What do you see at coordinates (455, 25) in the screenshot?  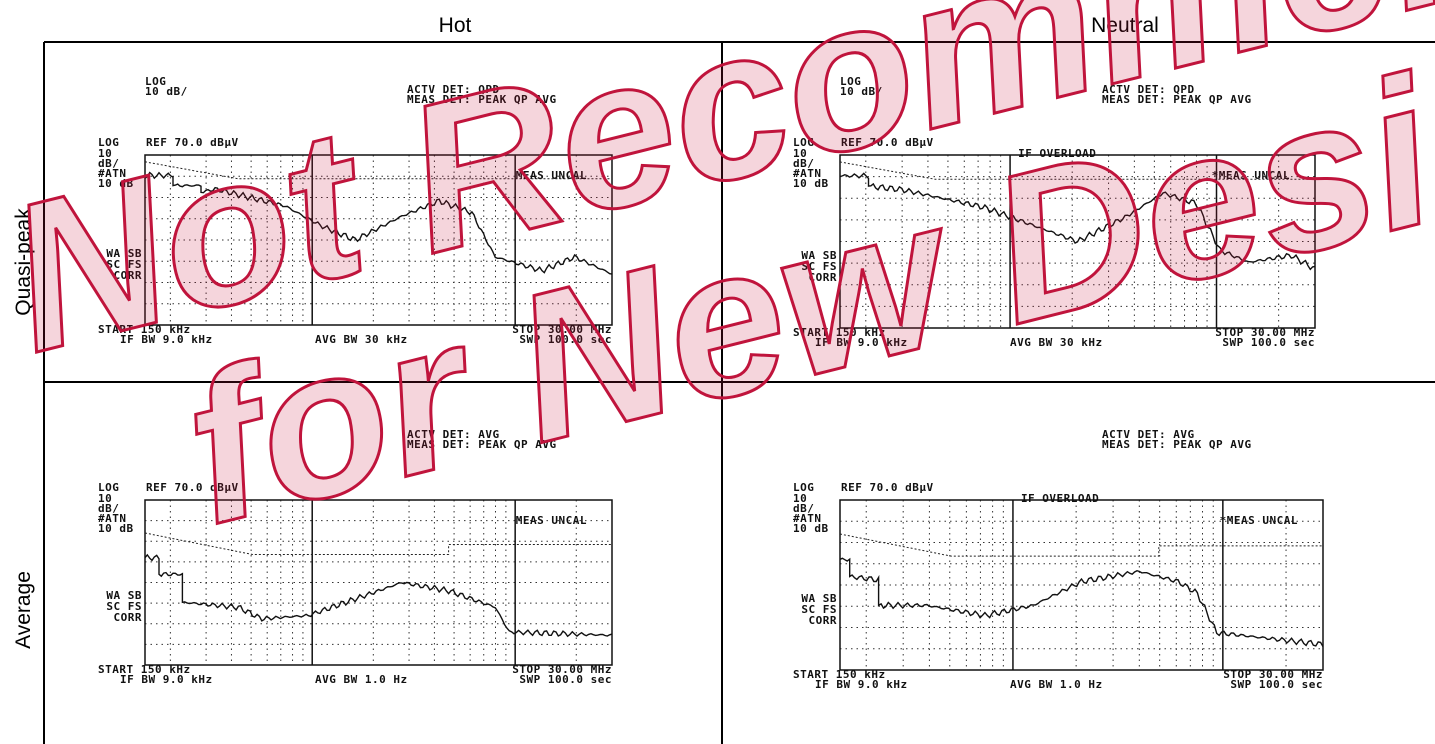 I see `column-header: Hot` at bounding box center [455, 25].